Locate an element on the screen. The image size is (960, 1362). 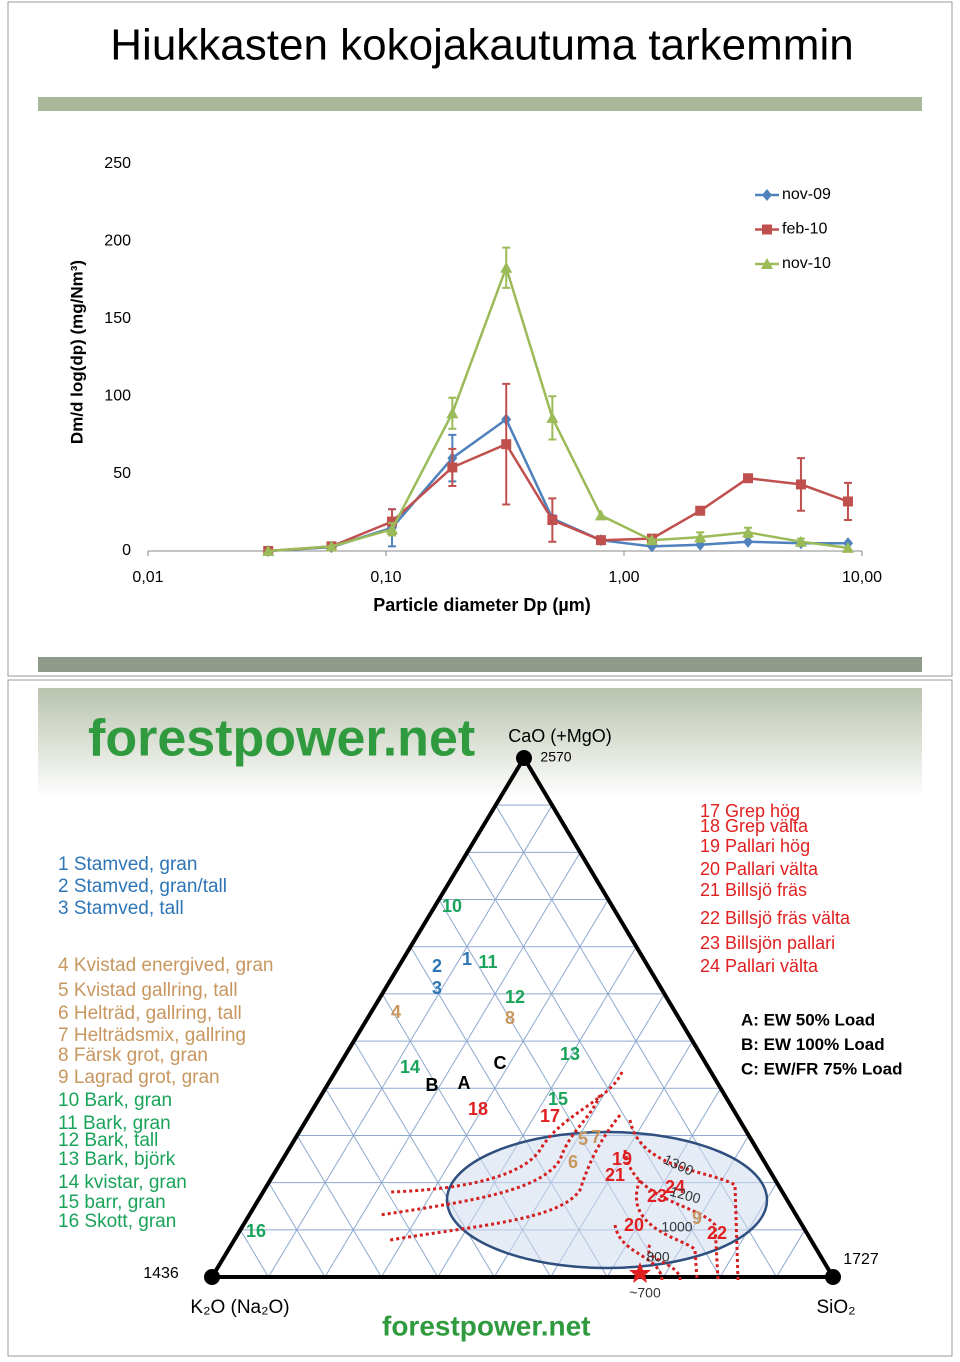
legend-entry: 13 Bark, björk is located at coordinates (117, 1159).